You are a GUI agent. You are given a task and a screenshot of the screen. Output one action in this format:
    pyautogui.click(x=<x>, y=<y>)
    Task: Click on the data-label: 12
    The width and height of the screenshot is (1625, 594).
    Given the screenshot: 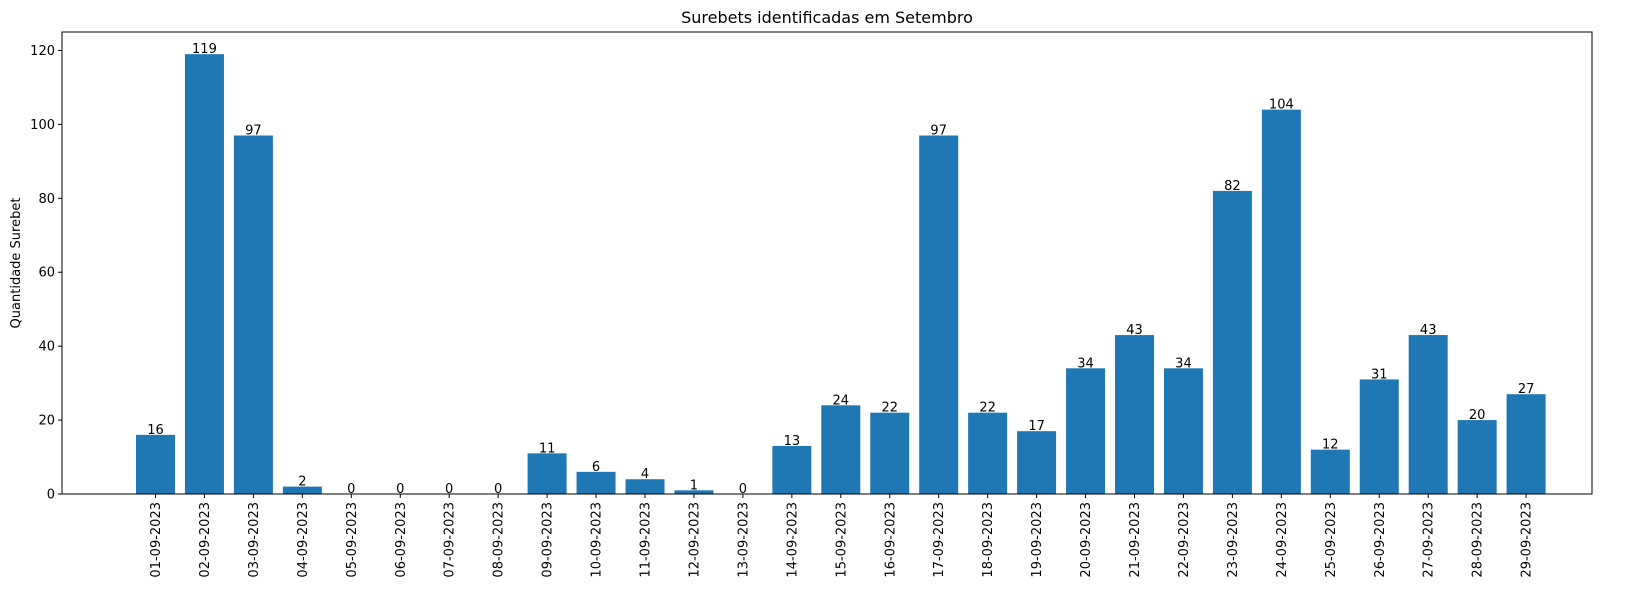 What is the action you would take?
    pyautogui.click(x=1330, y=445)
    